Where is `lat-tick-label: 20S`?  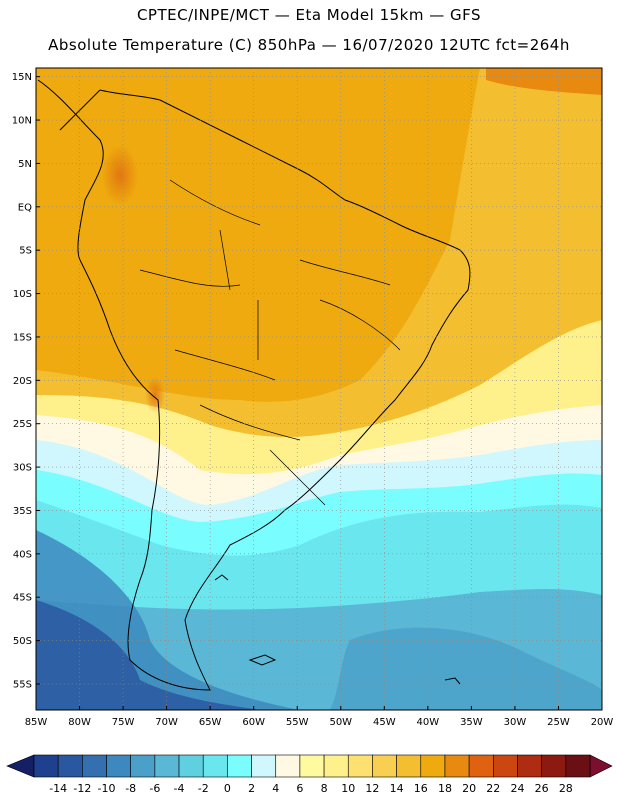 lat-tick-label: 20S is located at coordinates (22, 381).